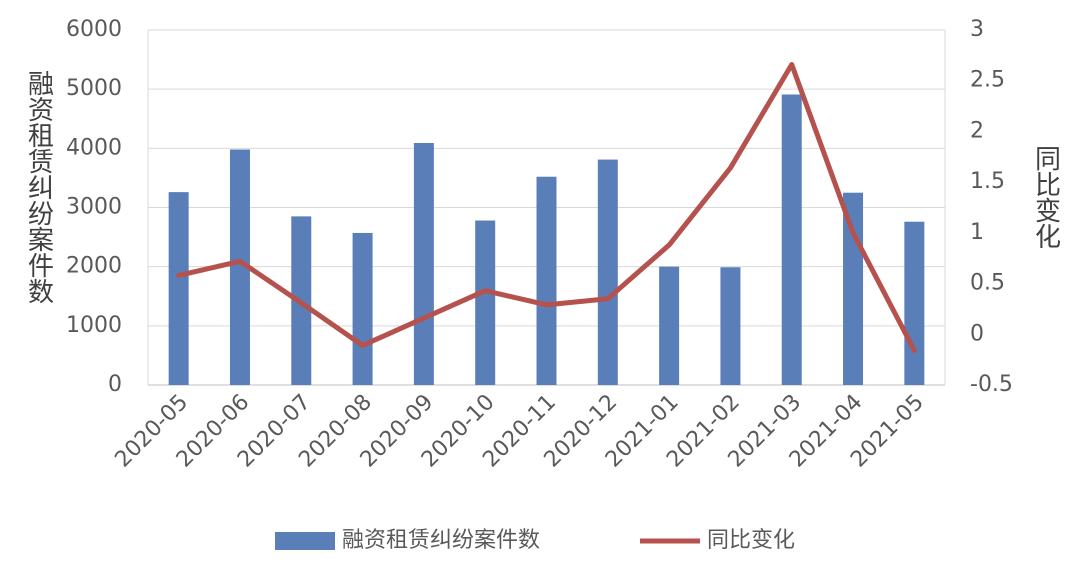 The height and width of the screenshot is (573, 1080). Describe the element at coordinates (94, 266) in the screenshot. I see `y-tick-label: 2000` at that location.